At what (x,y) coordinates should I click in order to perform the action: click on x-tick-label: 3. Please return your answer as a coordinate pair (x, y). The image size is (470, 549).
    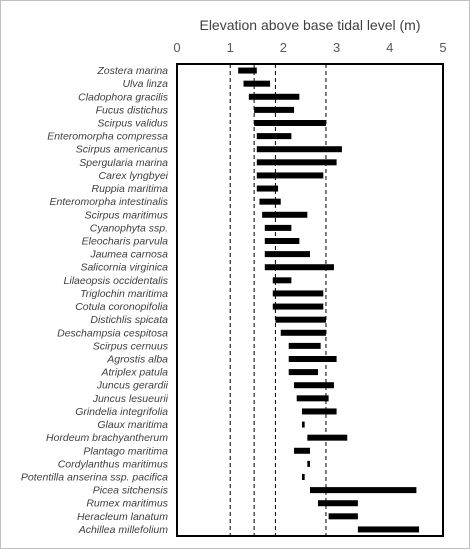
    Looking at the image, I should click on (336, 47).